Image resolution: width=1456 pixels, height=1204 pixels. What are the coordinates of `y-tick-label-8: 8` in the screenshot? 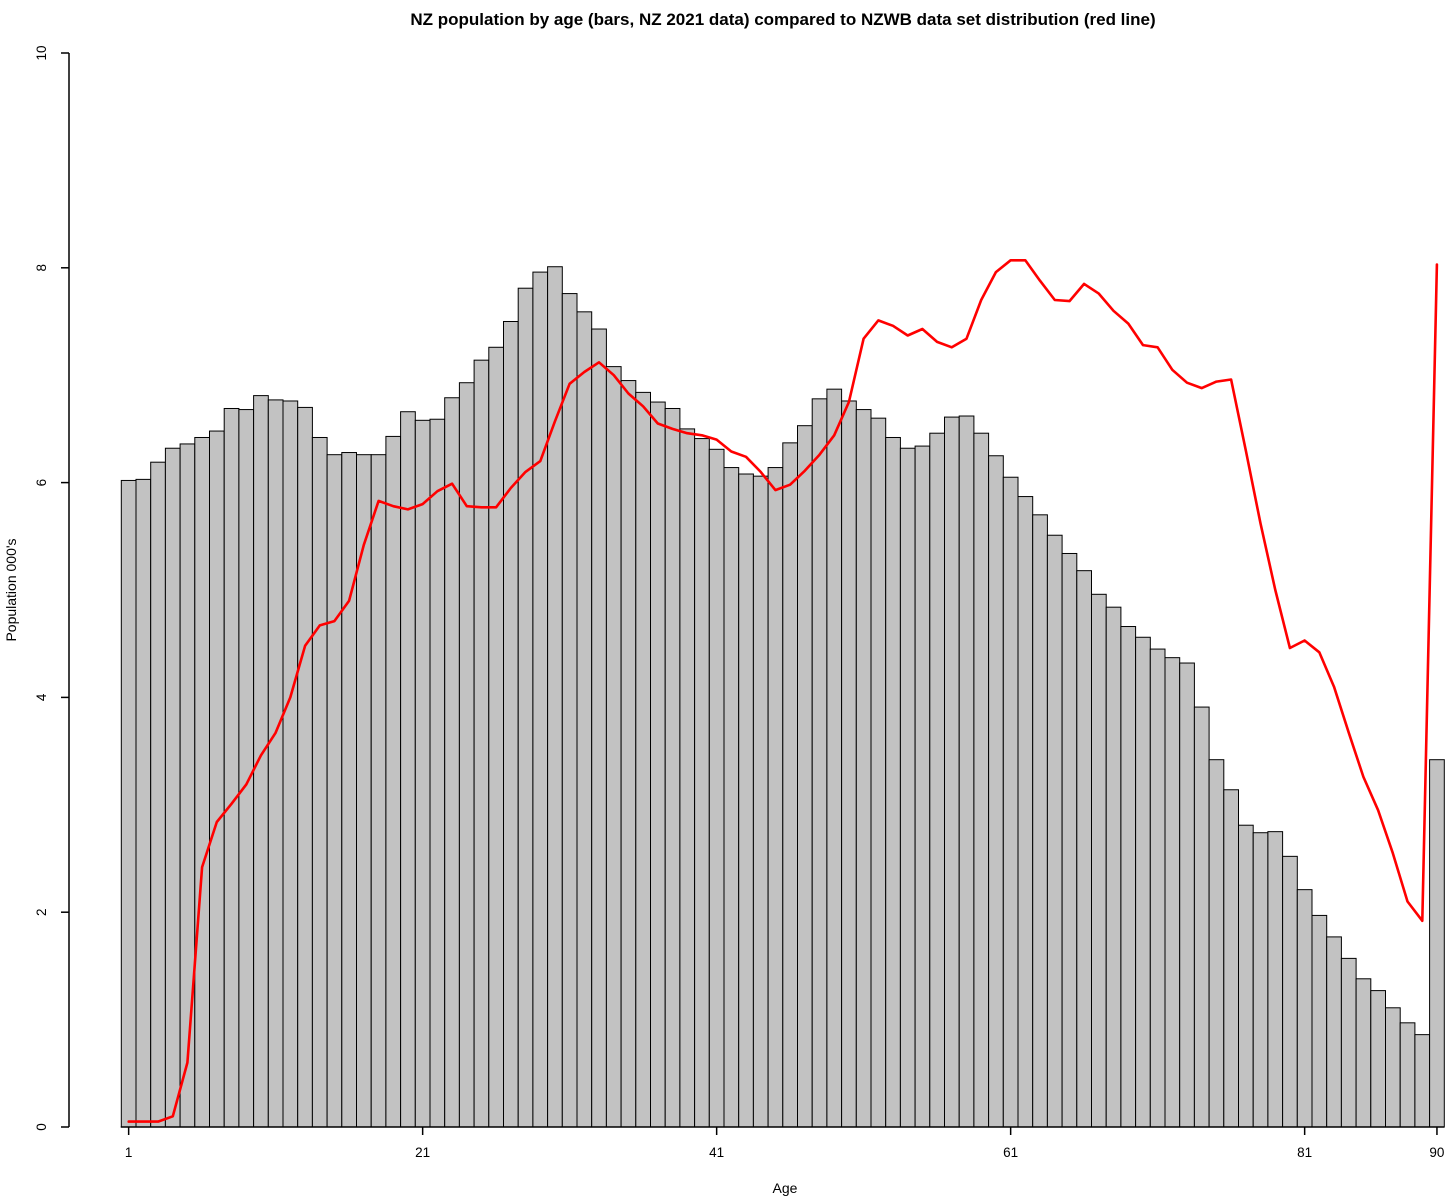 It's located at (41, 268).